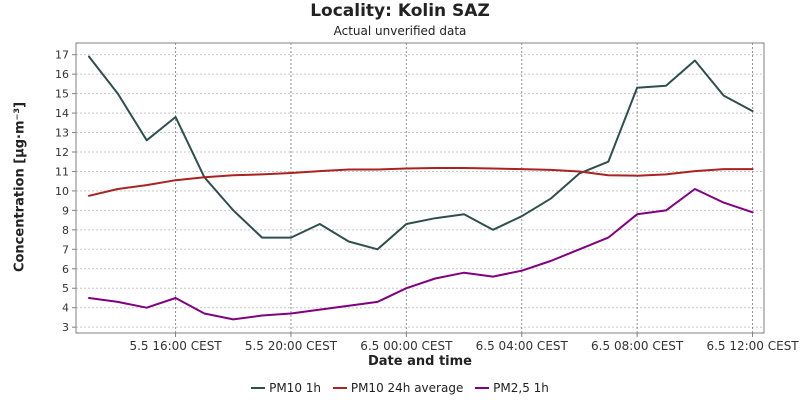 The width and height of the screenshot is (800, 400). I want to click on y-tick-label: 5, so click(65, 288).